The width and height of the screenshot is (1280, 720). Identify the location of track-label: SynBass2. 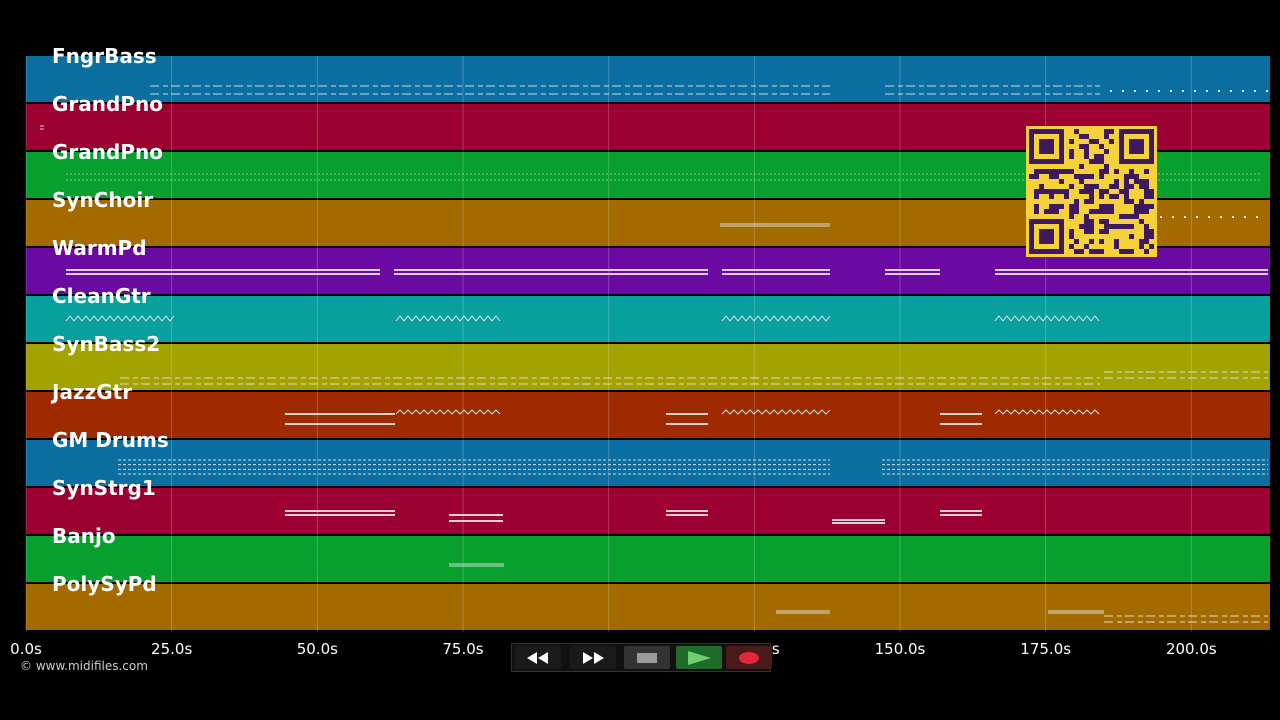
(106, 344).